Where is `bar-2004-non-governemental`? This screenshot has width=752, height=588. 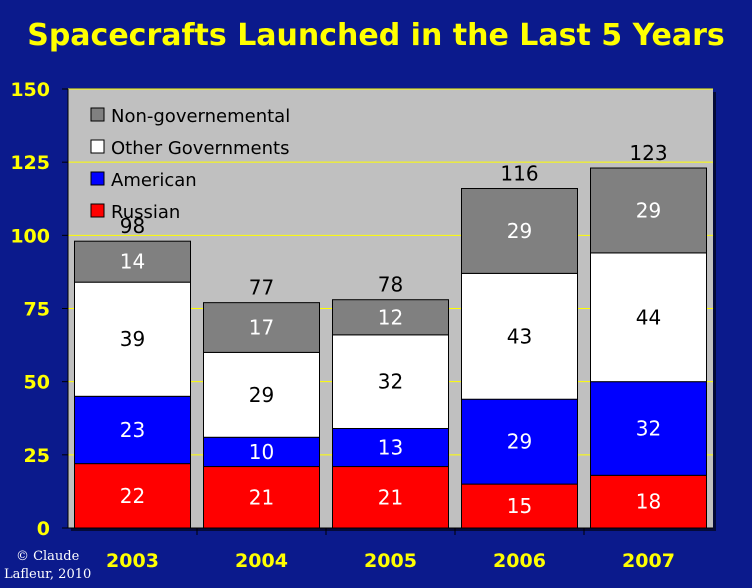
bar-2004-non-governemental is located at coordinates (261, 327).